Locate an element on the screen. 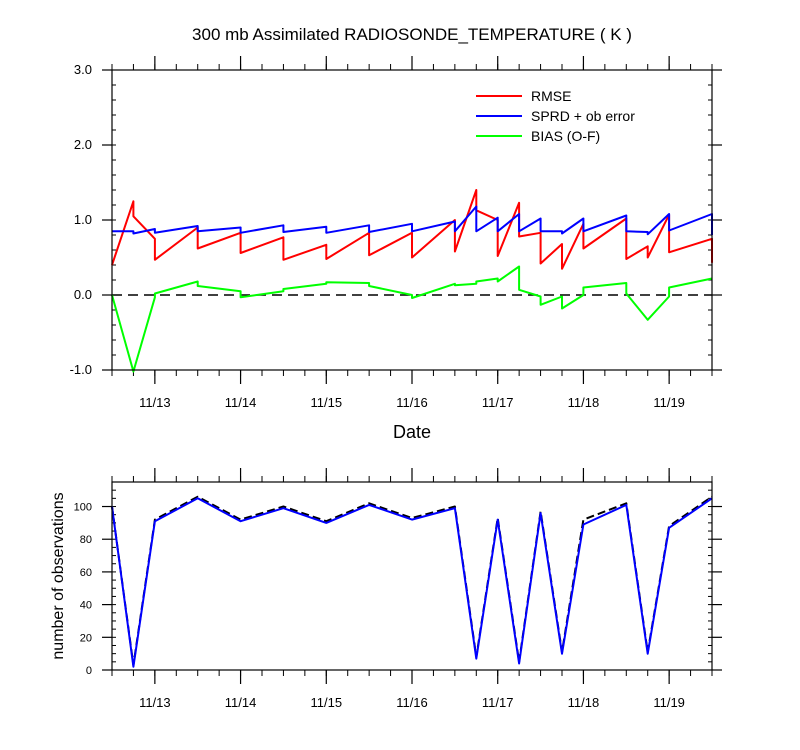  legend: RMSE SPRD + ob error BIAS (O-F) is located at coordinates (555, 116).